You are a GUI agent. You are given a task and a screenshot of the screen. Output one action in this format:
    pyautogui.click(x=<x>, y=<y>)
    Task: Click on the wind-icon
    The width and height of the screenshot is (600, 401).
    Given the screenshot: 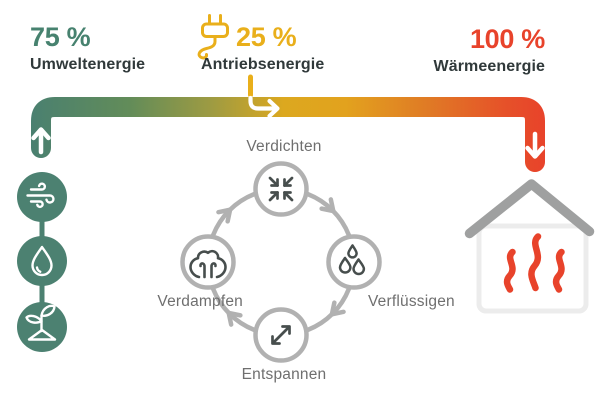 What is the action you would take?
    pyautogui.click(x=40, y=195)
    